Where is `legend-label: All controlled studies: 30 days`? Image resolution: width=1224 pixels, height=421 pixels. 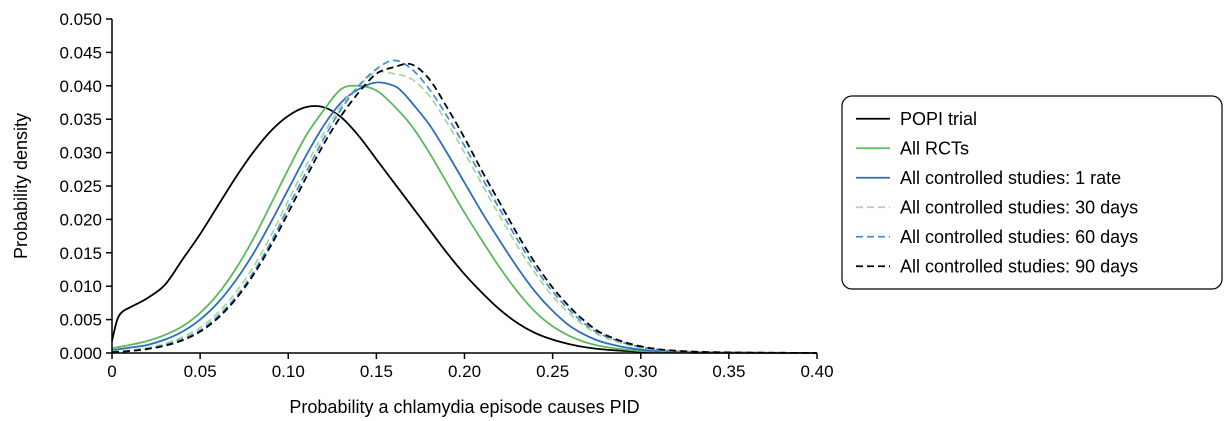 legend-label: All controlled studies: 30 days is located at coordinates (1019, 207).